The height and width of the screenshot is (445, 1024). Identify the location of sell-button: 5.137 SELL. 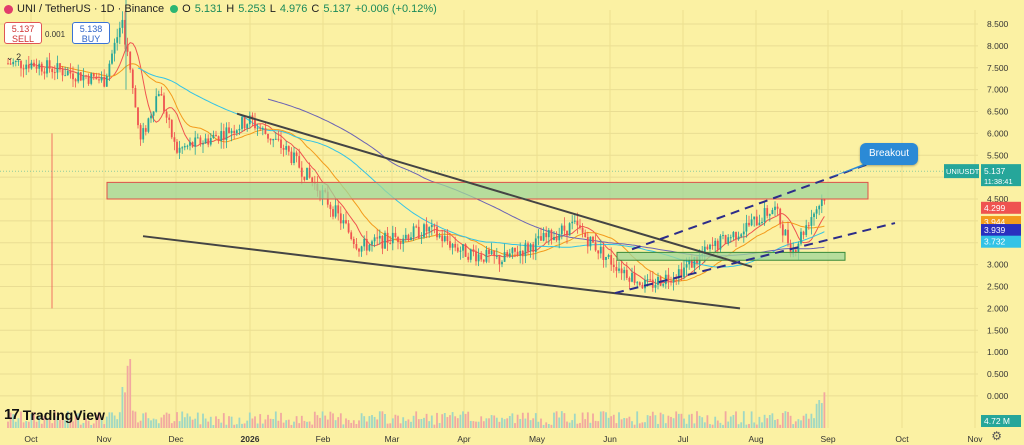
(23, 33).